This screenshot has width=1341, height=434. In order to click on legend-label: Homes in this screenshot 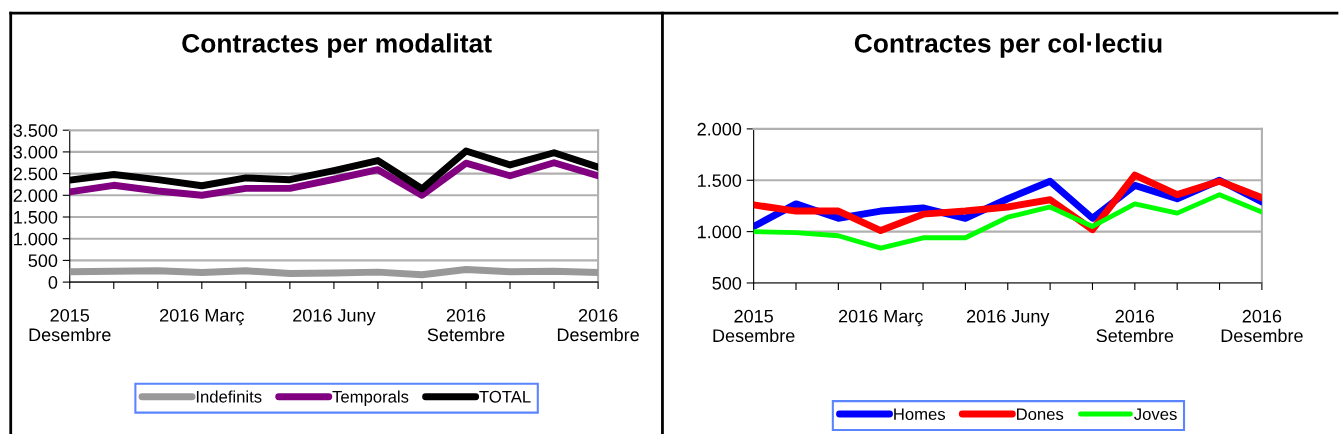, I will do `click(920, 414)`.